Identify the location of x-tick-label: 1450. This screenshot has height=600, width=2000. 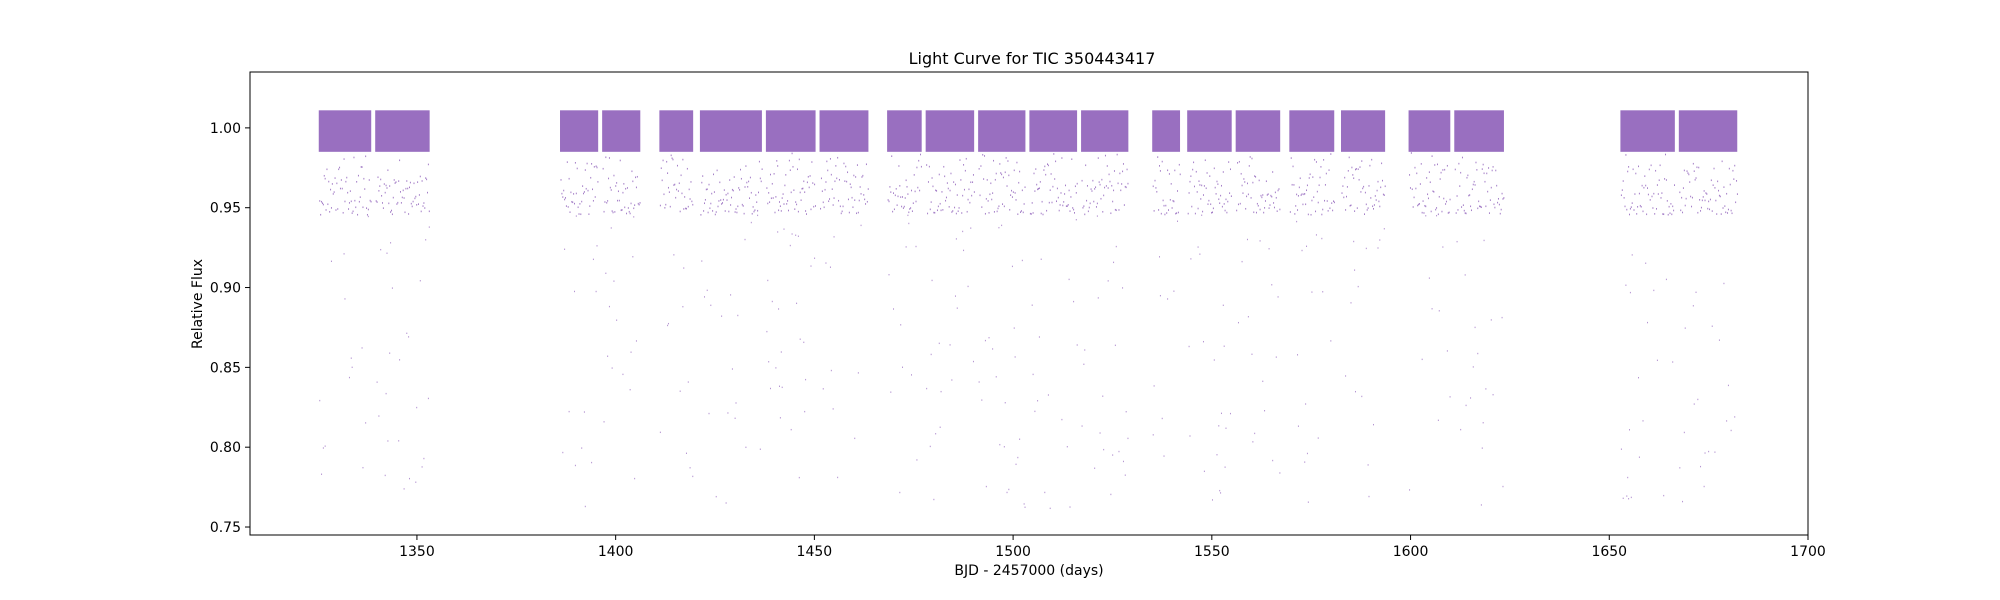
(815, 552).